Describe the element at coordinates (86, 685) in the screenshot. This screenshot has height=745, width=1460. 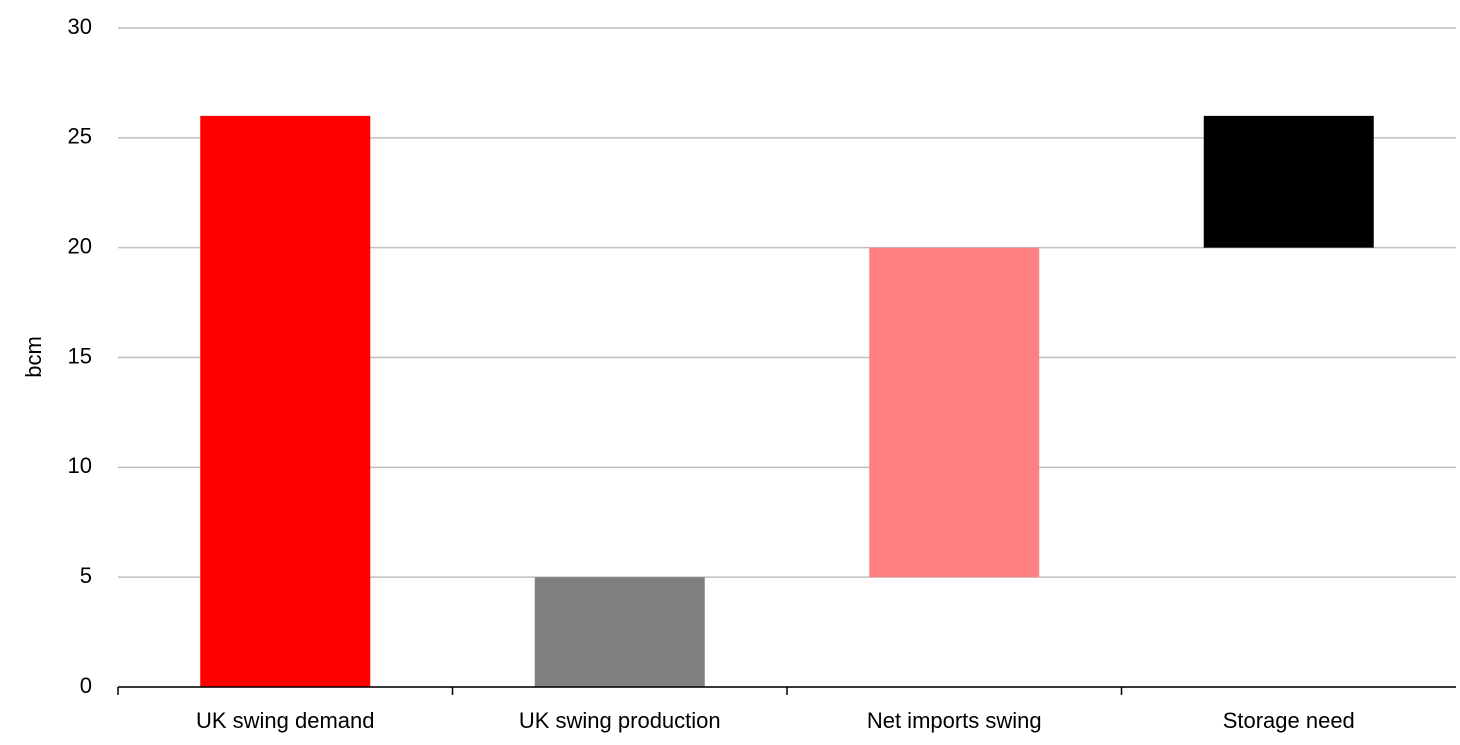
I see `y-tick-label: 0` at that location.